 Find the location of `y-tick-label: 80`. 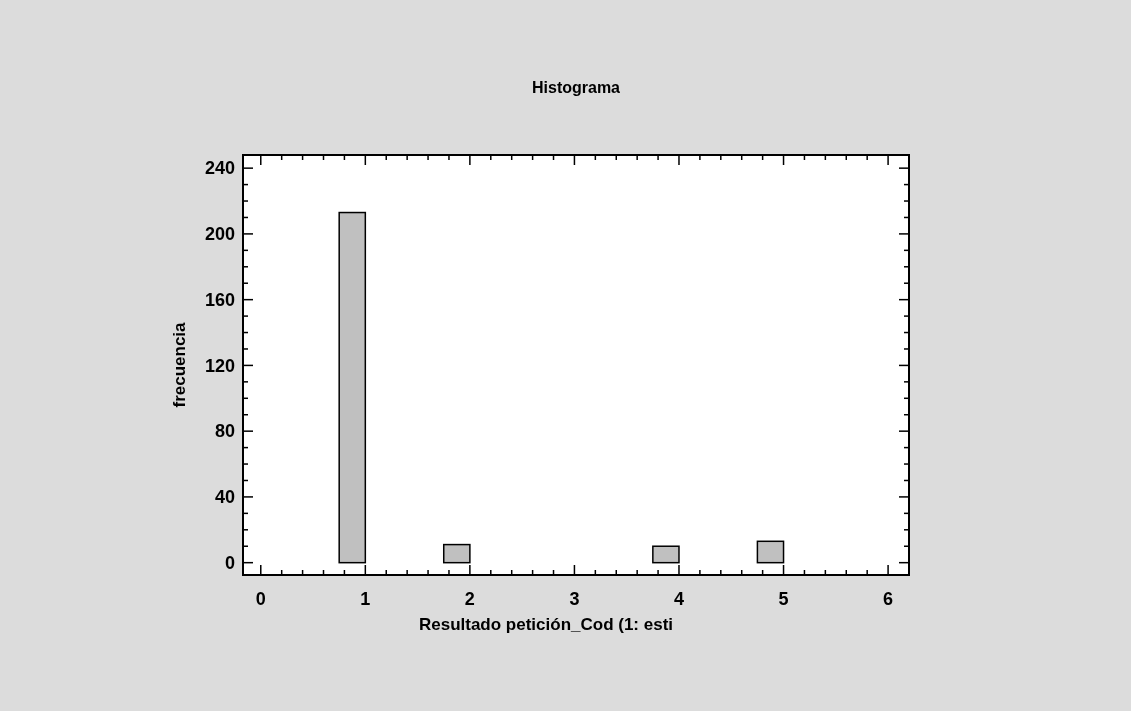

y-tick-label: 80 is located at coordinates (224, 431).